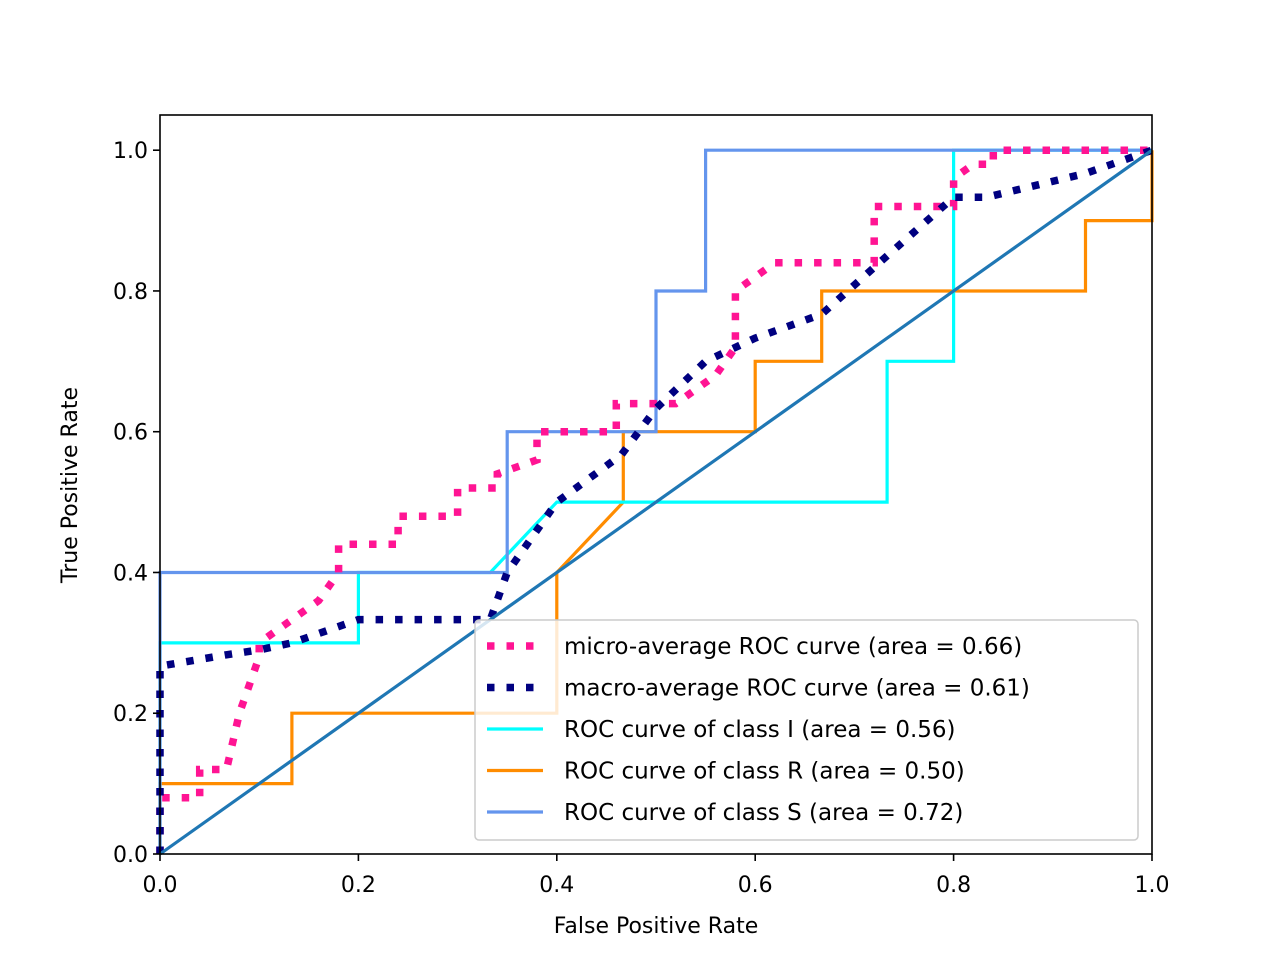 The width and height of the screenshot is (1280, 960). I want to click on y-tick-label: 0.4, so click(130, 573).